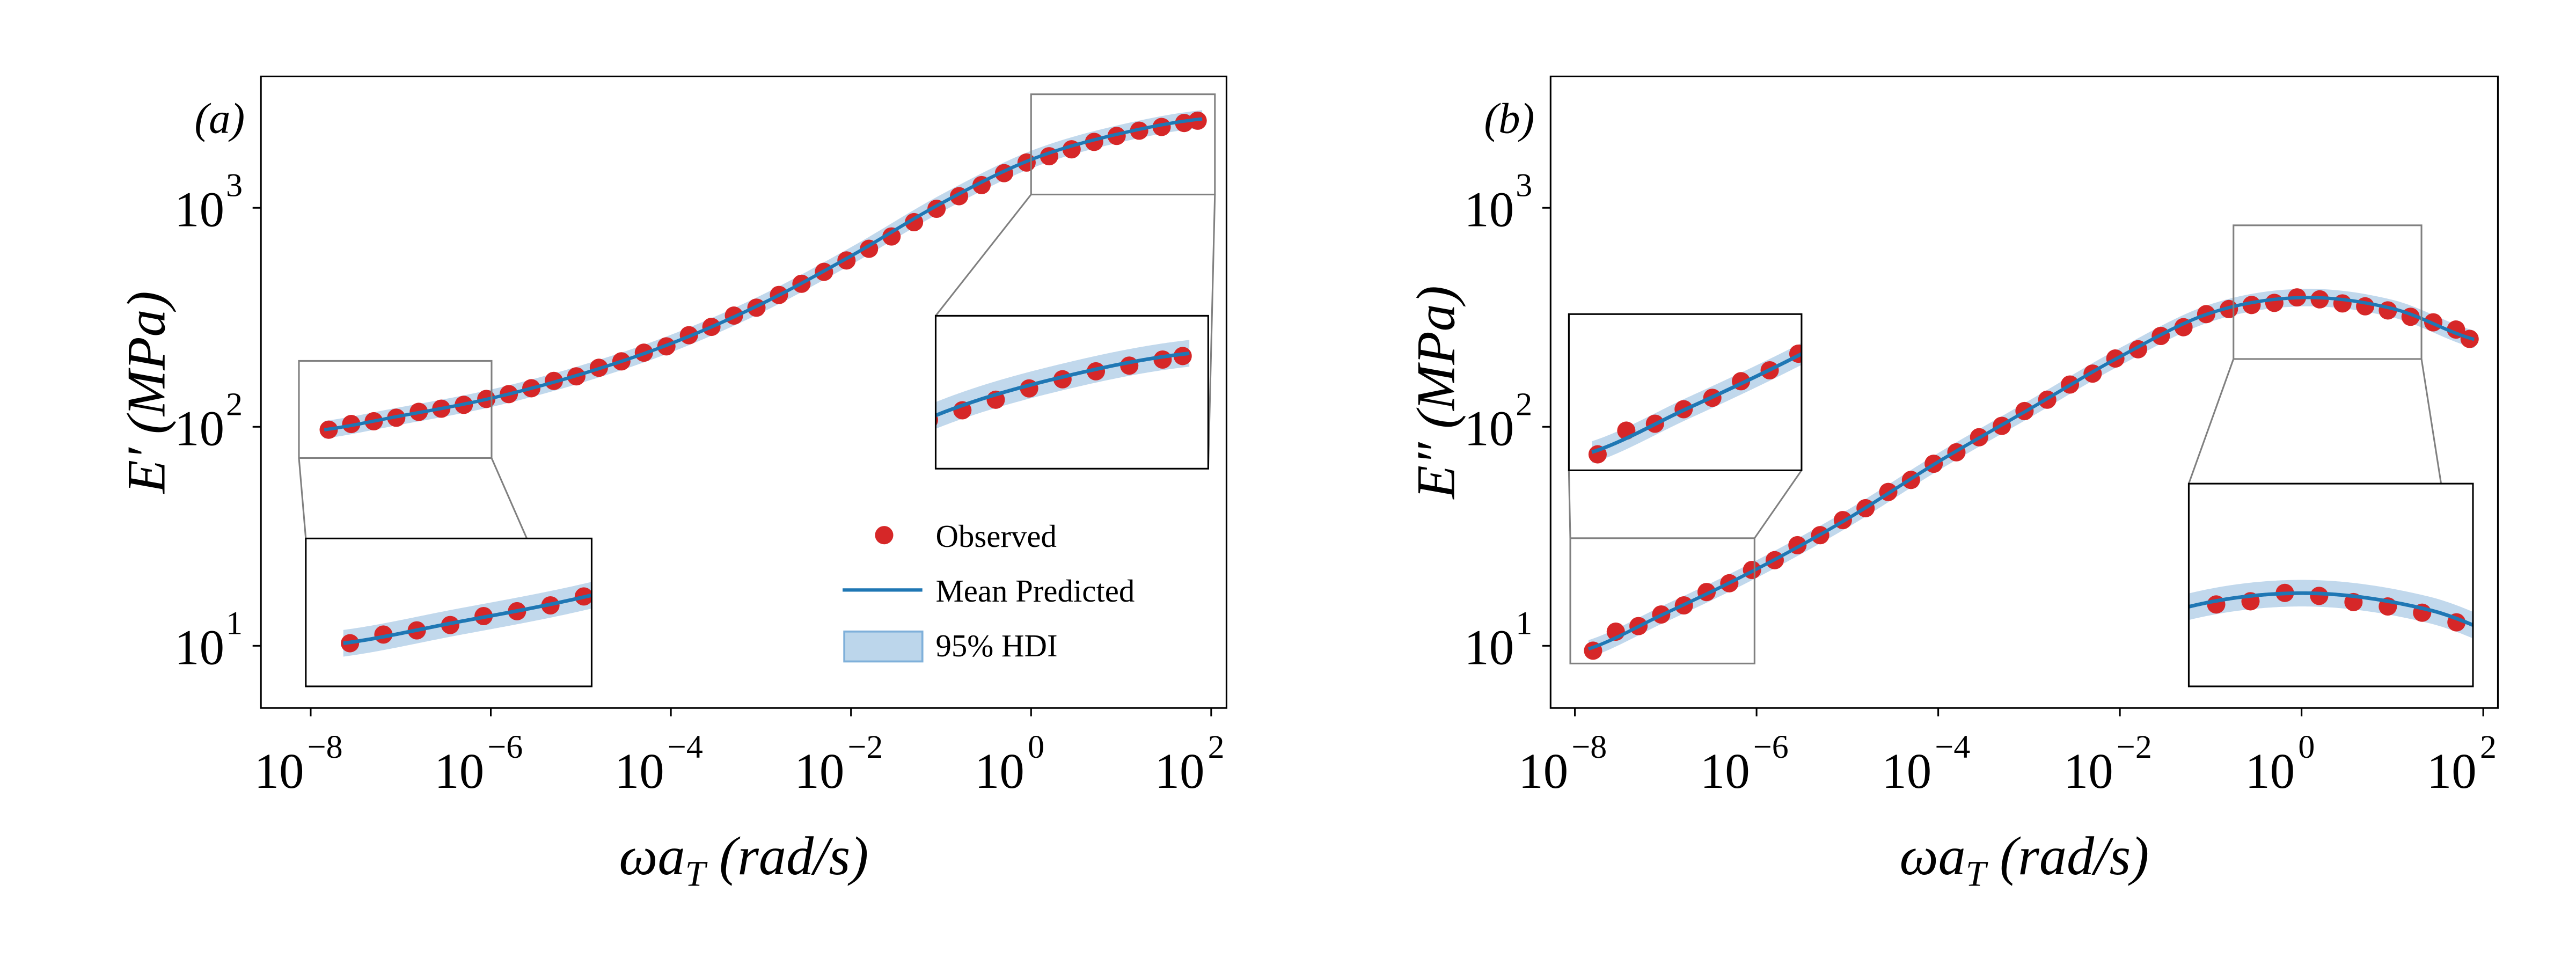 Image resolution: width=2576 pixels, height=966 pixels. I want to click on legend: Observed Mean Predicted 95% HDI, so click(989, 591).